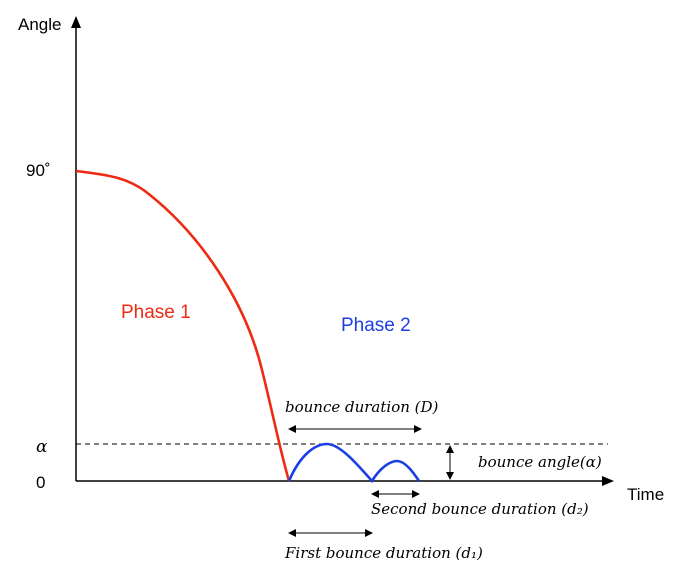 This screenshot has height=569, width=700. Describe the element at coordinates (354, 463) in the screenshot. I see `phase2-curve` at that location.